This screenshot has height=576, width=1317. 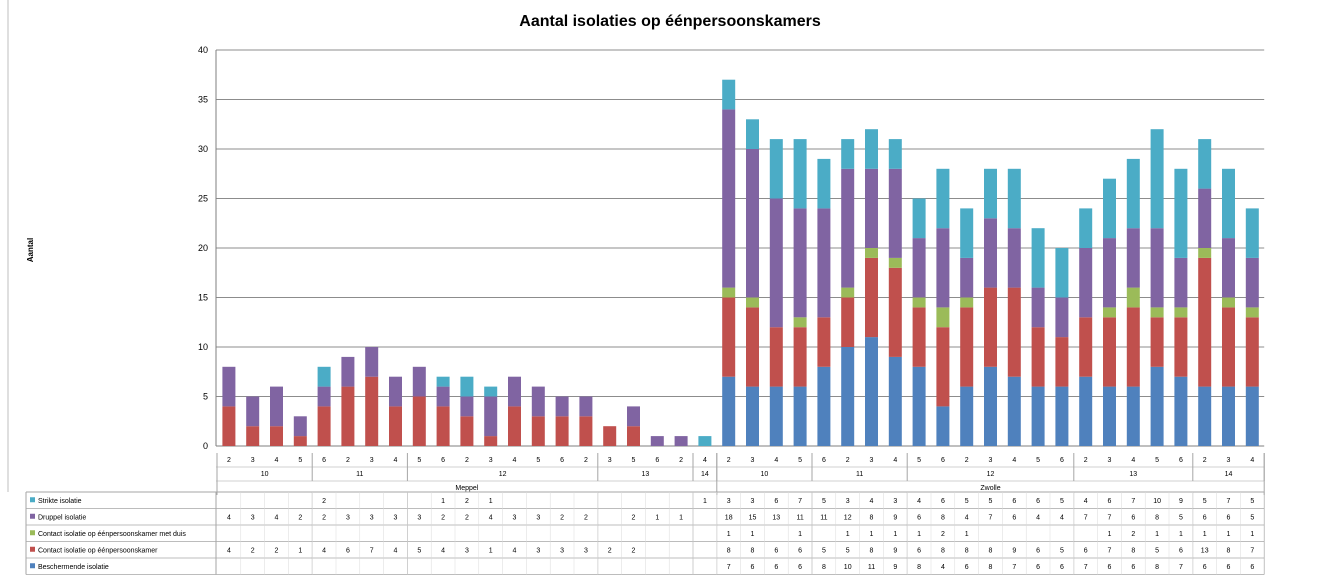 What do you see at coordinates (32, 566) in the screenshot?
I see `legend-key-beschermende` at bounding box center [32, 566].